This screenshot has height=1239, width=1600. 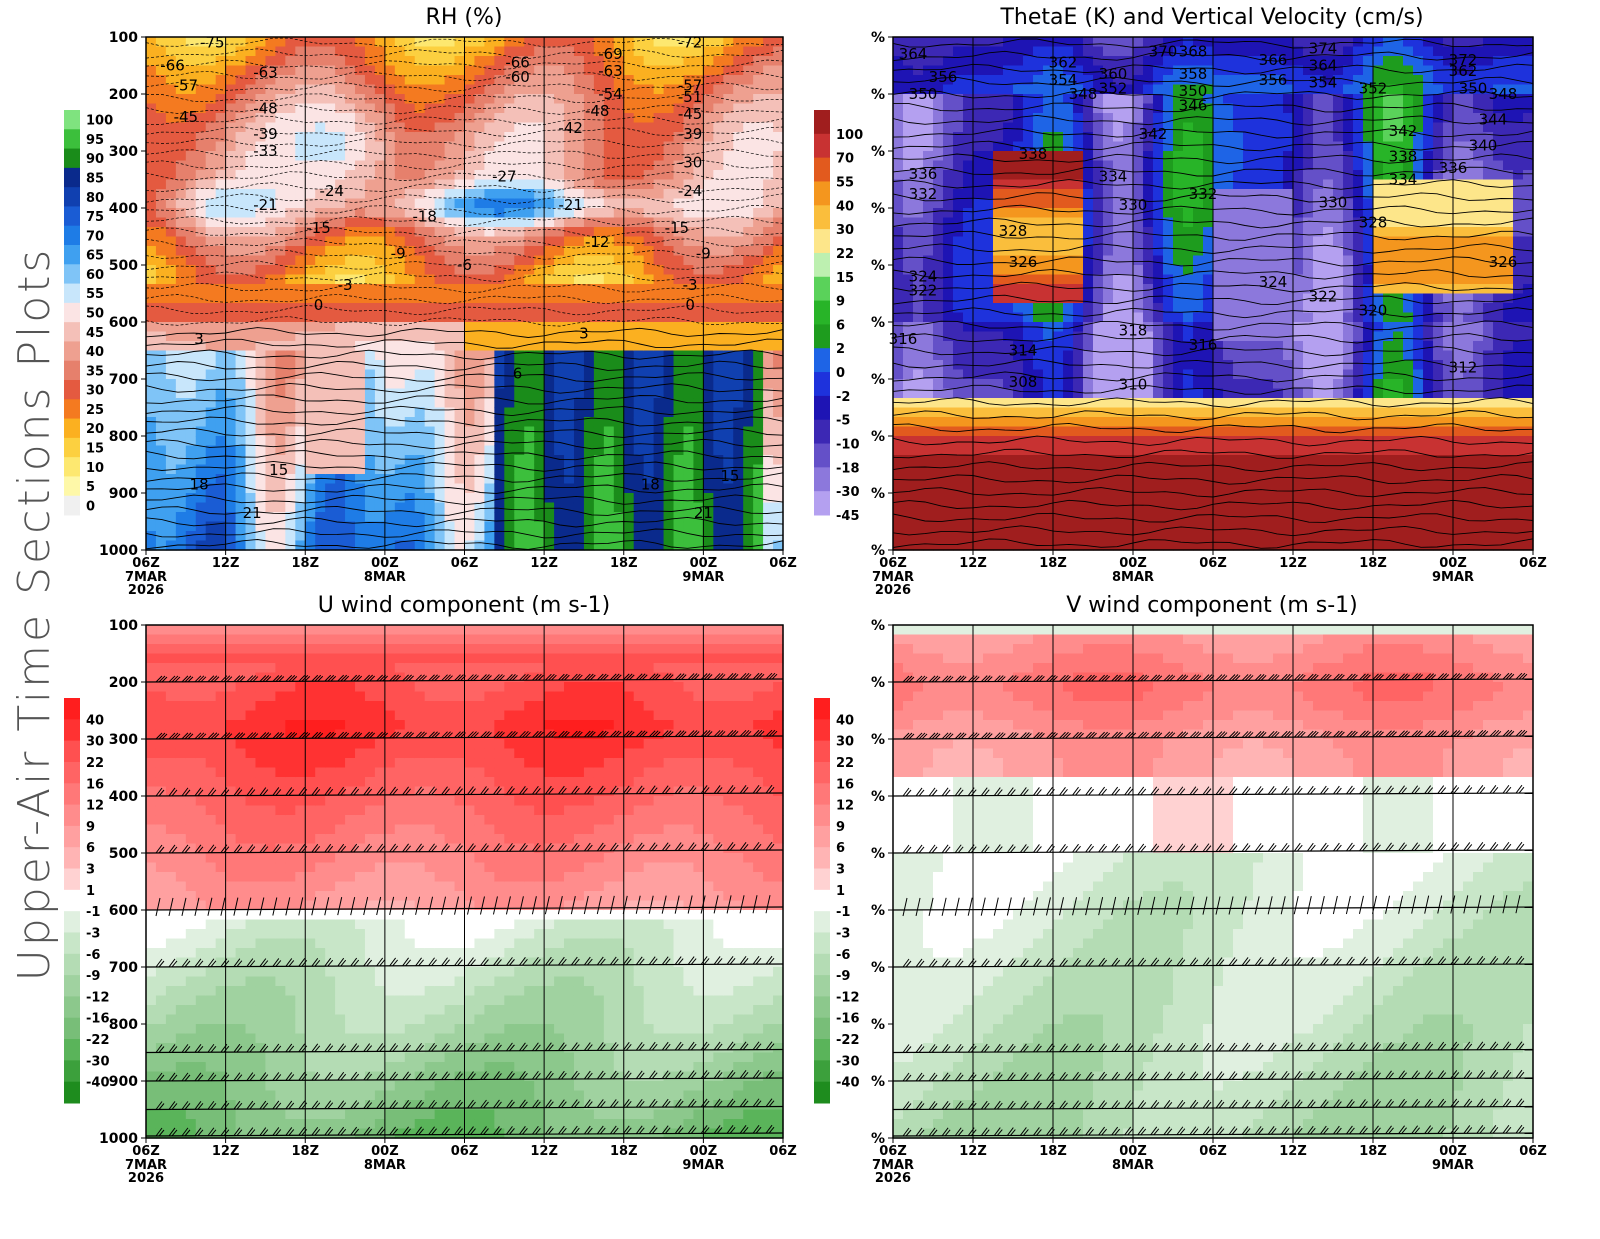 What do you see at coordinates (226, 563) in the screenshot?
I see `rh-x-tick-label: 12Z` at bounding box center [226, 563].